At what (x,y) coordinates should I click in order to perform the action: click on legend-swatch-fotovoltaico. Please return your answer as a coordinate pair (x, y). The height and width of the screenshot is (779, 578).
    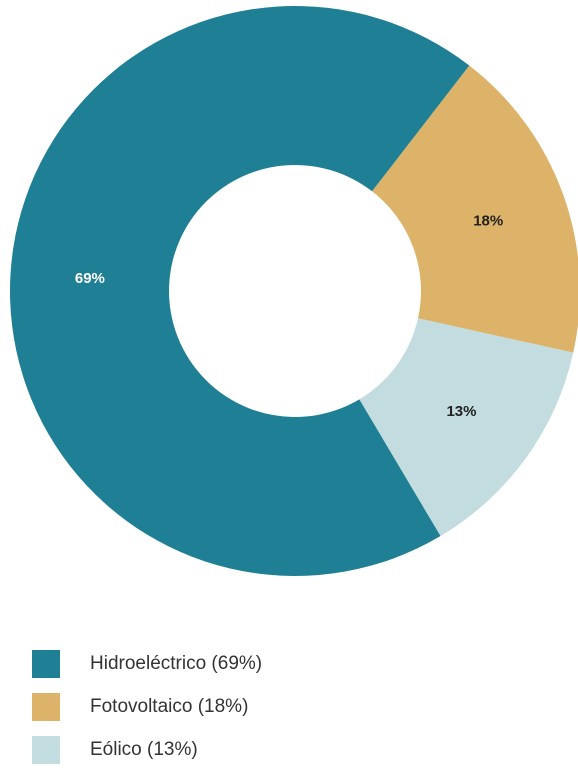
    Looking at the image, I should click on (46, 707).